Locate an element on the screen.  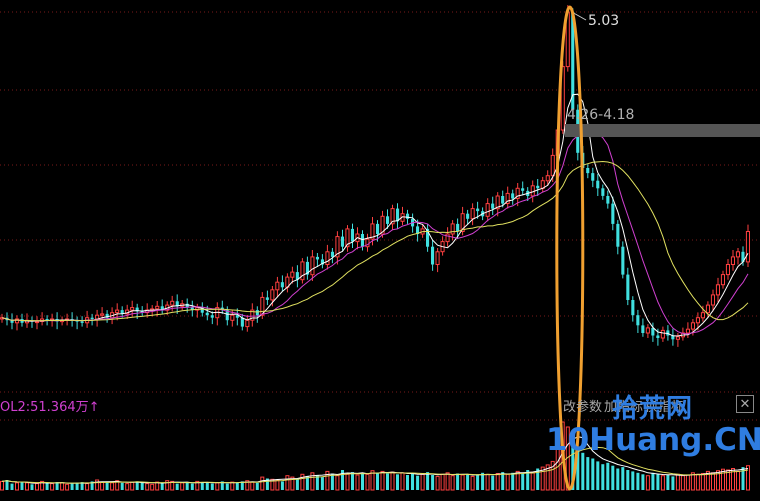
watermark-logo-text: 拾荒网 is located at coordinates (653, 409).